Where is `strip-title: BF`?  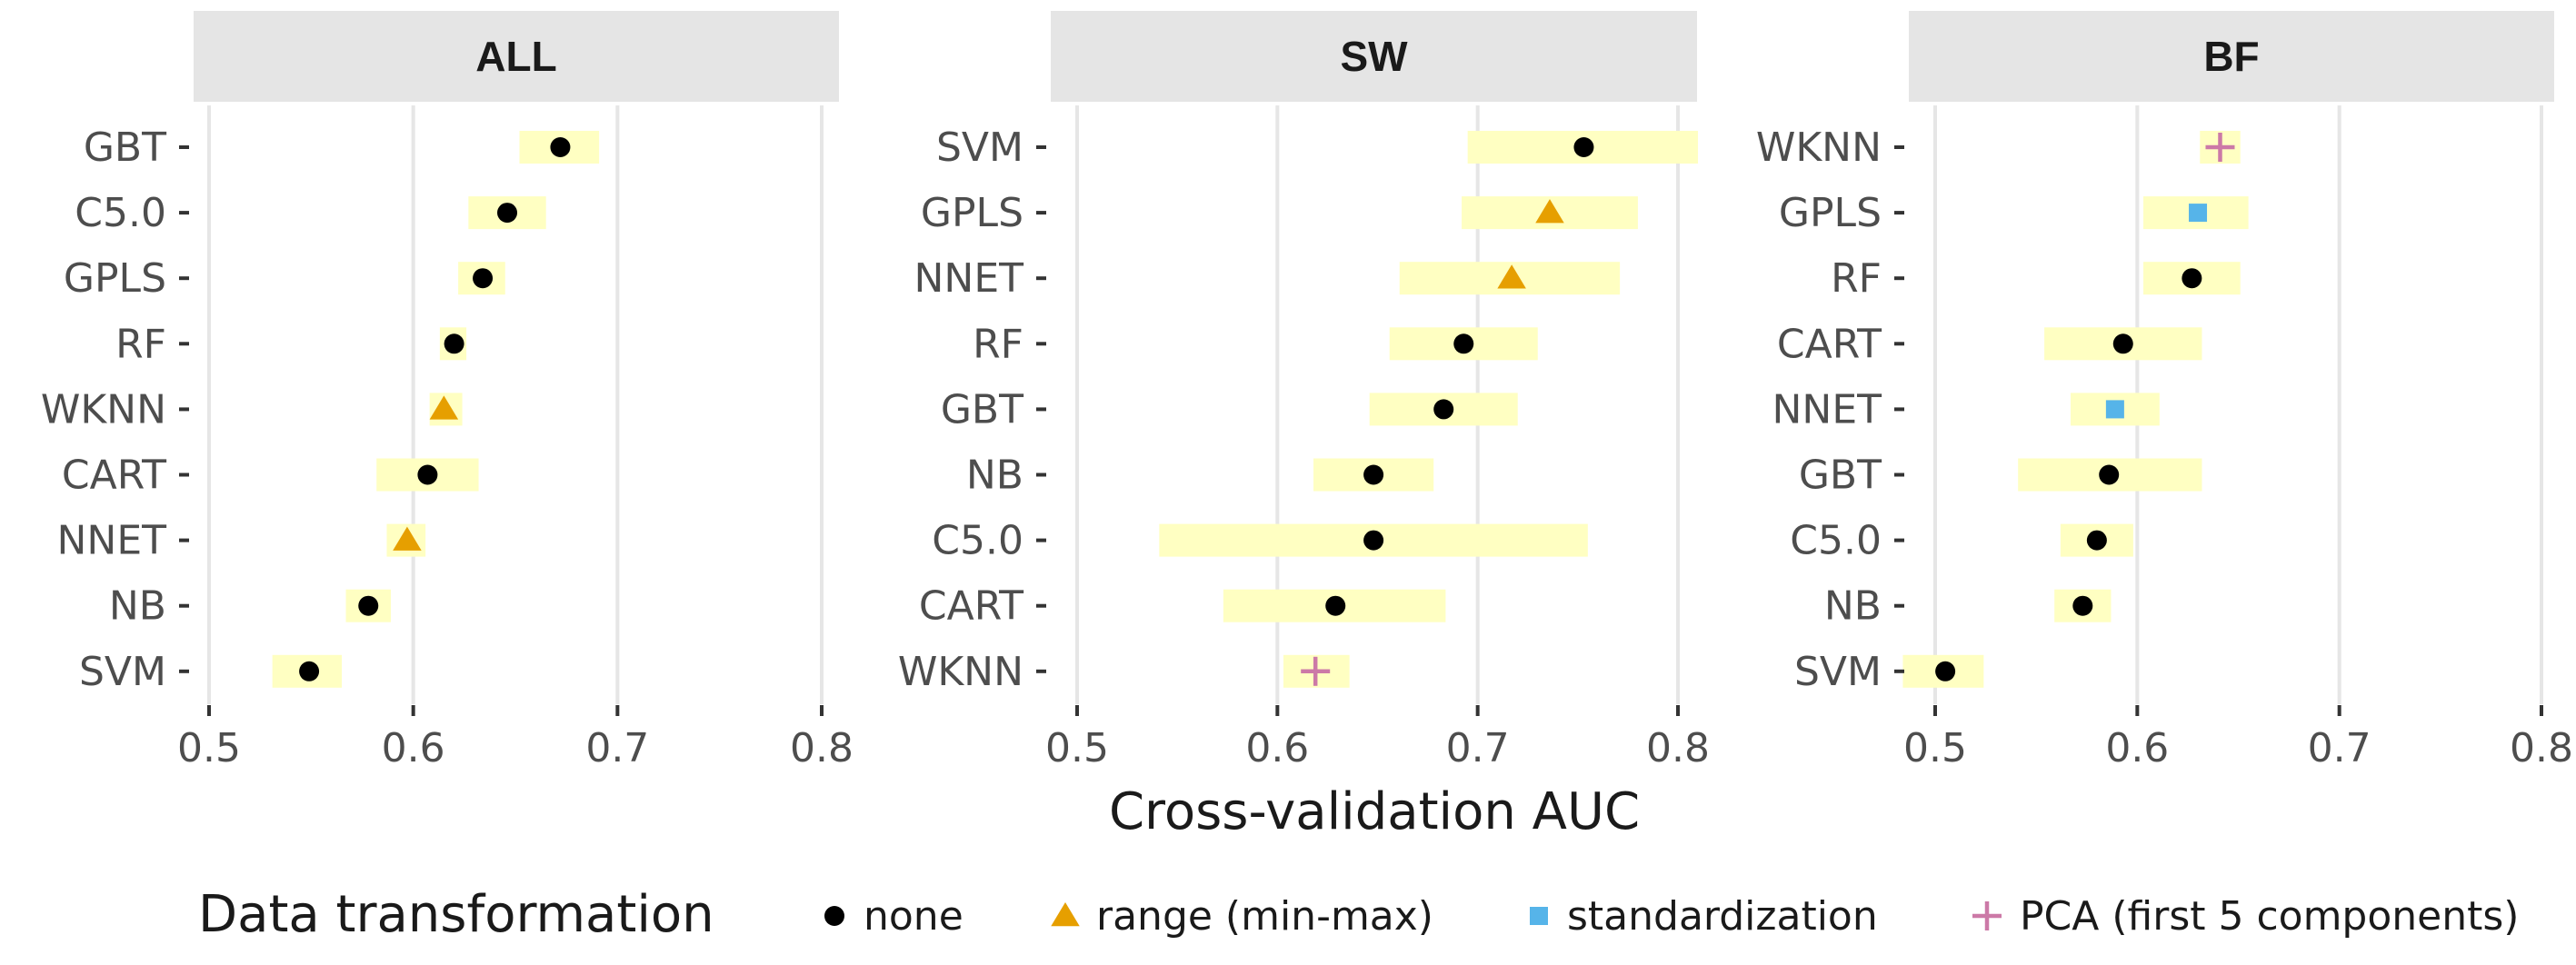 strip-title: BF is located at coordinates (2231, 57).